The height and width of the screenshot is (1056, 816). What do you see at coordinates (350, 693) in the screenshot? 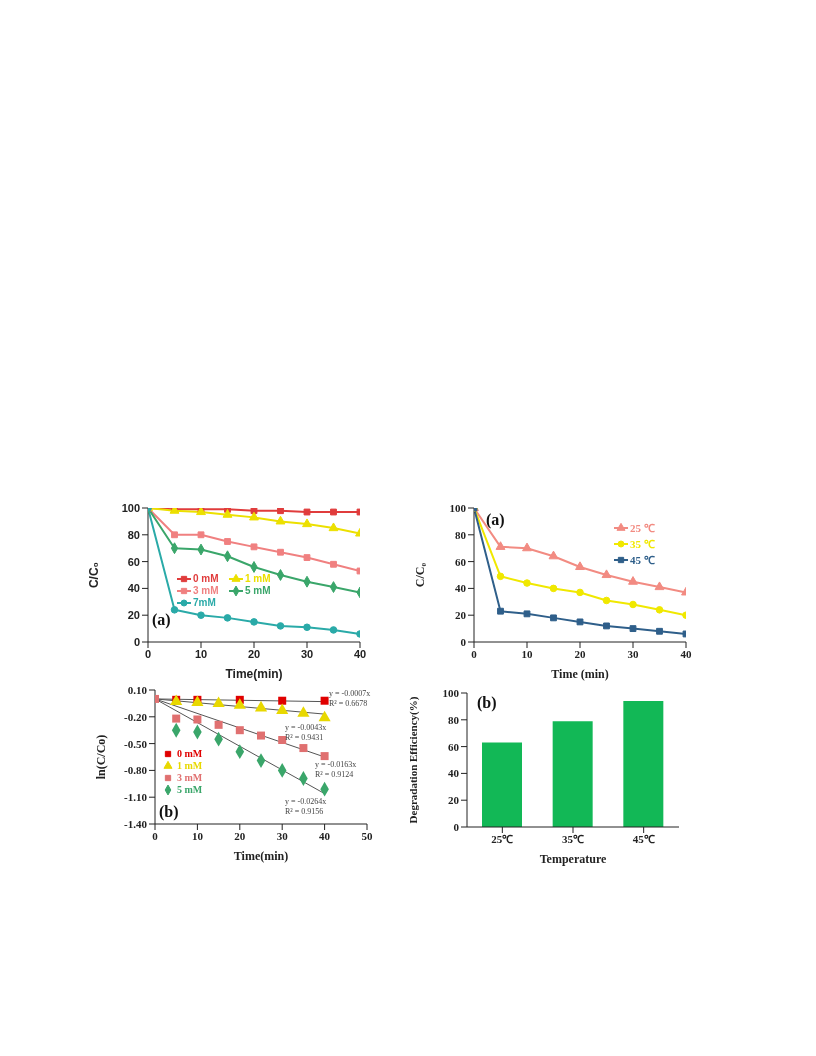
I see `annotation: y = -0.0007x` at bounding box center [350, 693].